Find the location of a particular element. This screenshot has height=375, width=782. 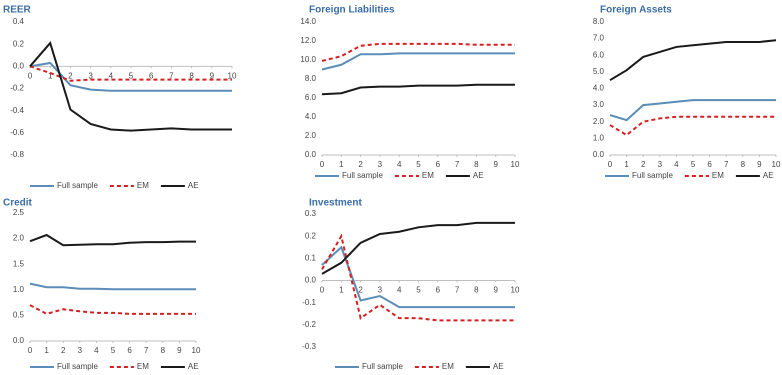

chart-title: Foreign Assets is located at coordinates (636, 10).